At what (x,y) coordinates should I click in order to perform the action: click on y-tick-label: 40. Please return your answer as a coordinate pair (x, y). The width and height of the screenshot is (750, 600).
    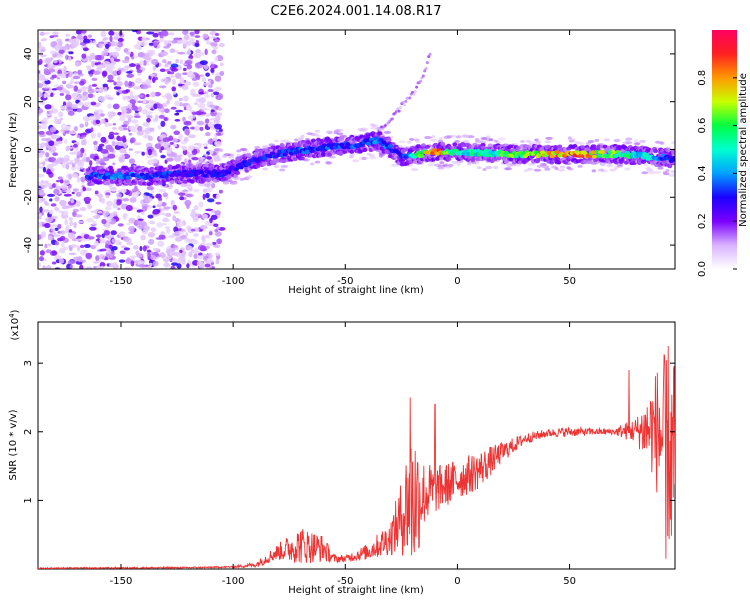
    Looking at the image, I should click on (28, 54).